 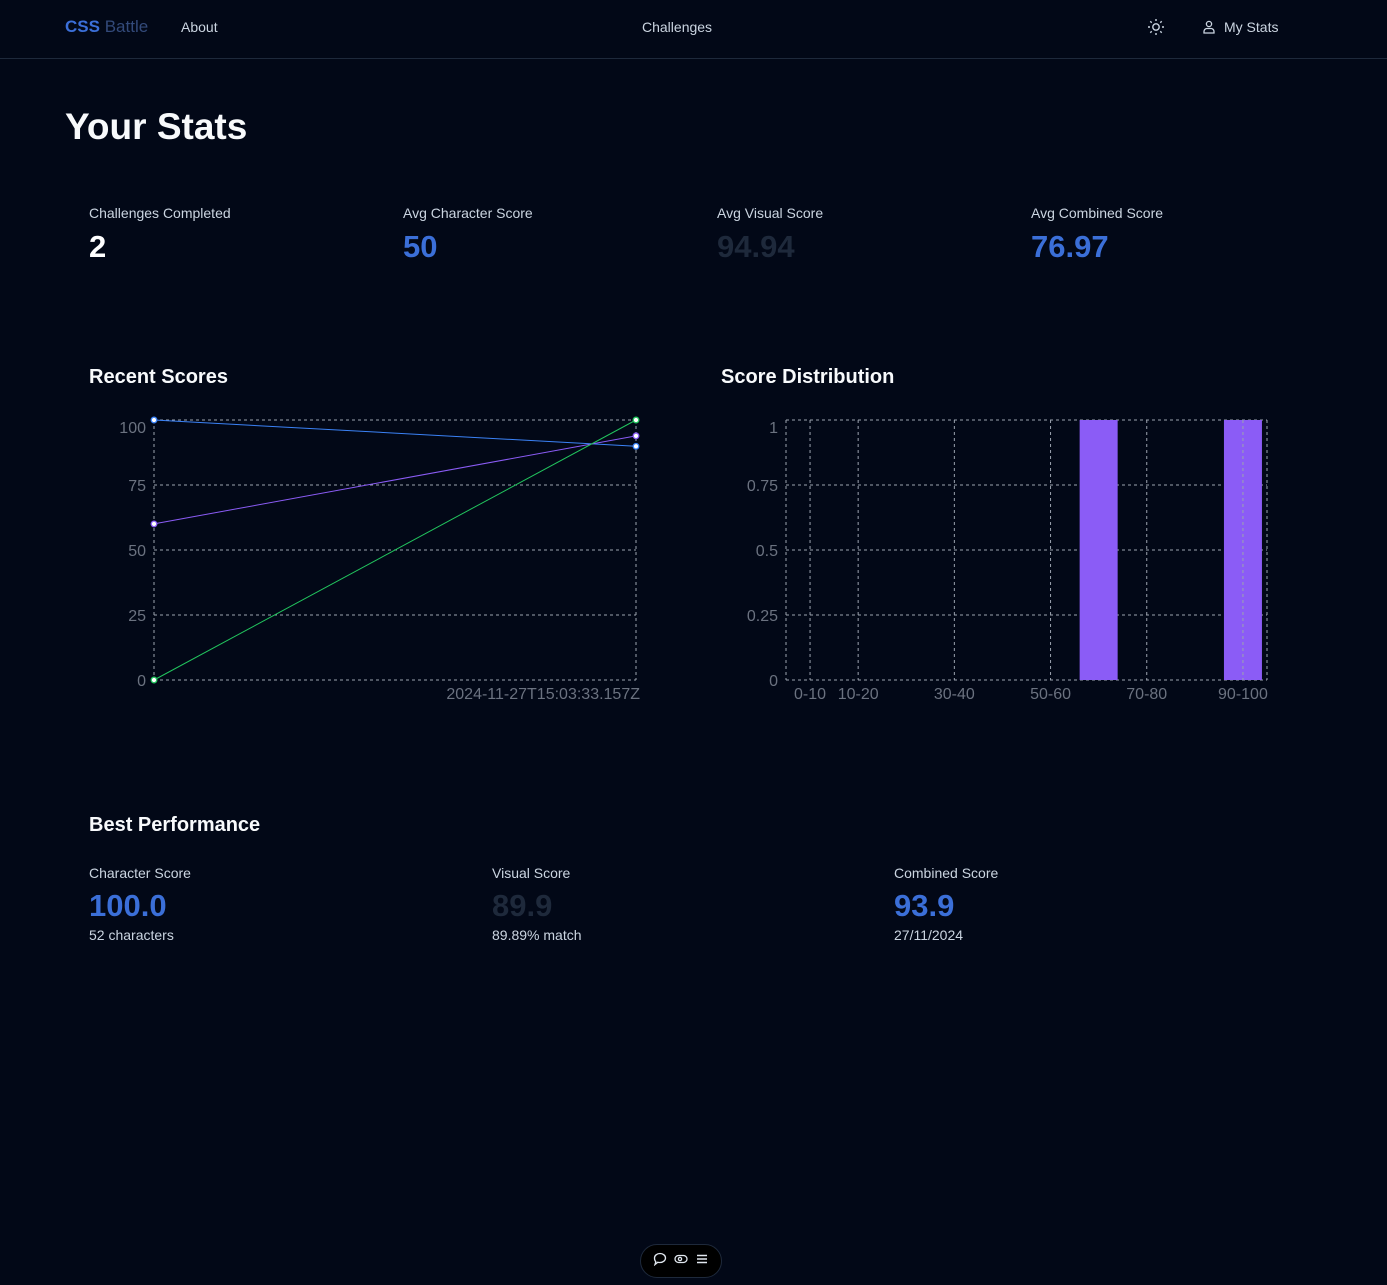 I want to click on y-tick-label: 25, so click(x=137, y=616).